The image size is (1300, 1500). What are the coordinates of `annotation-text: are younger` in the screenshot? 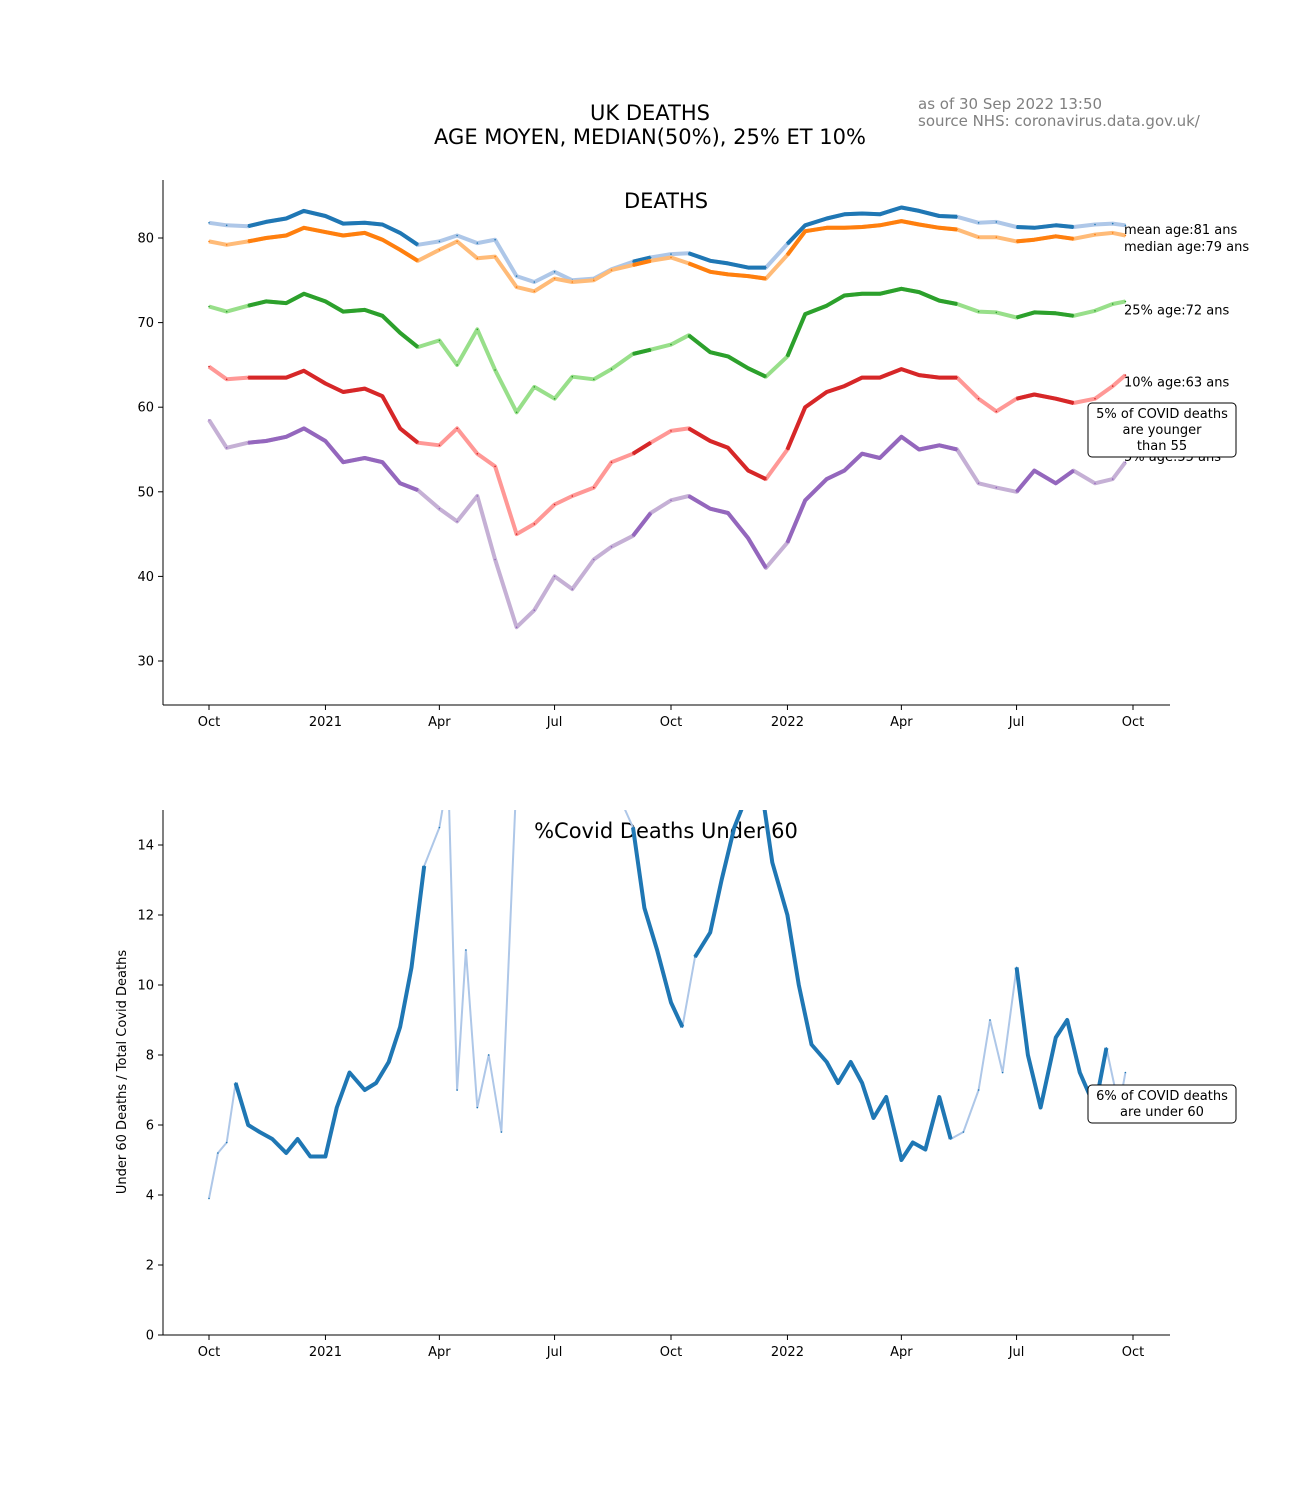 It's located at (1163, 430).